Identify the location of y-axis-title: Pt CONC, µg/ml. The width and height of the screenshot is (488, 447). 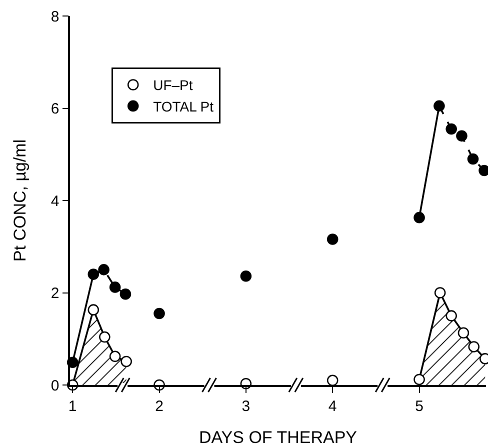
(20, 200).